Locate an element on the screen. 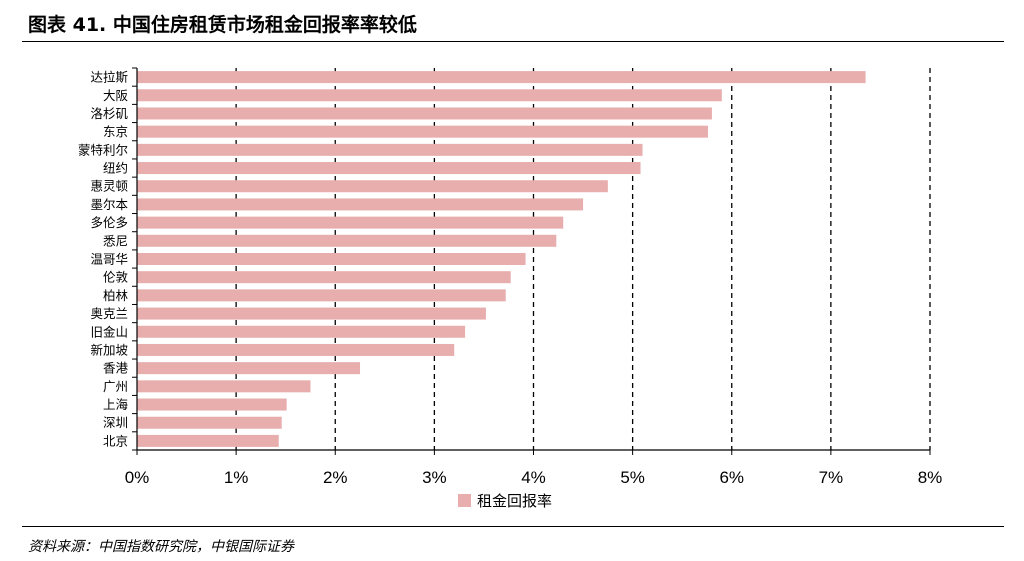 The image size is (1024, 561). legend-swatch is located at coordinates (464, 500).